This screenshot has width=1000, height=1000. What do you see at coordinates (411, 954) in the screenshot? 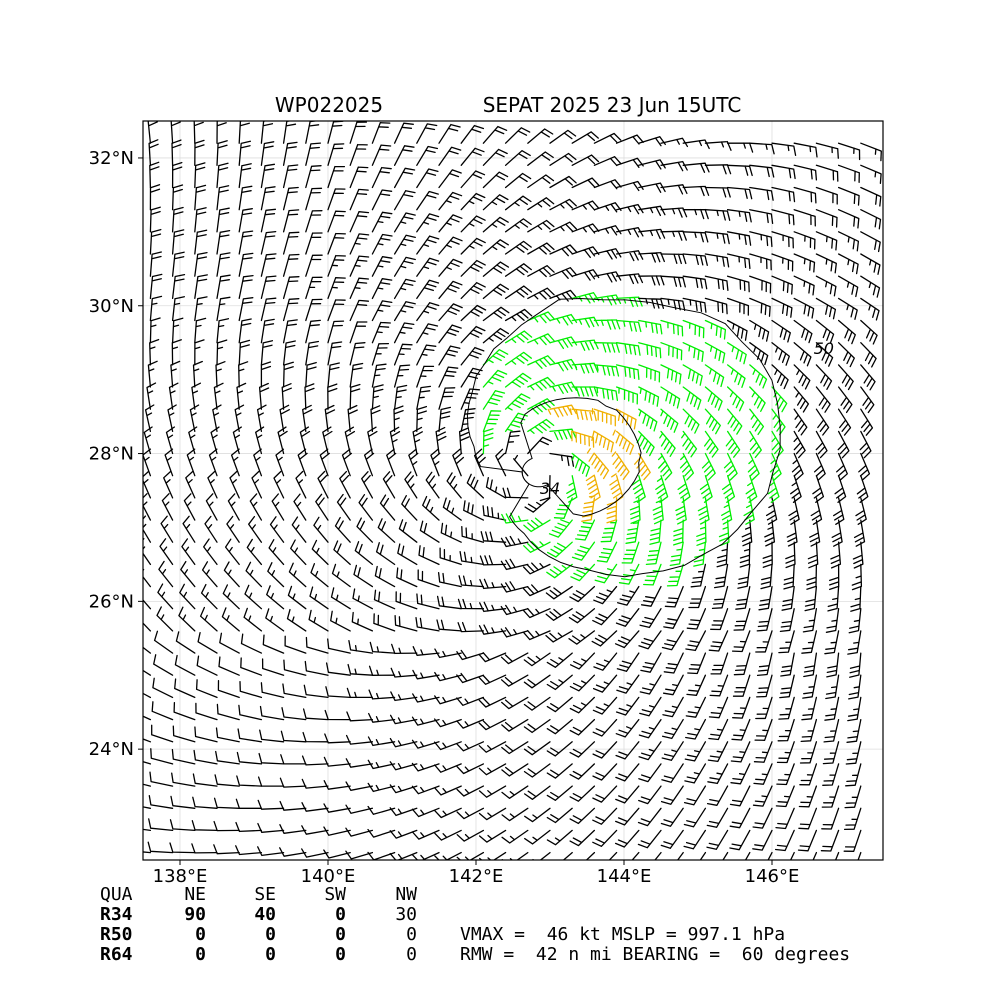
I see `table-row-r64-nw: 0` at bounding box center [411, 954].